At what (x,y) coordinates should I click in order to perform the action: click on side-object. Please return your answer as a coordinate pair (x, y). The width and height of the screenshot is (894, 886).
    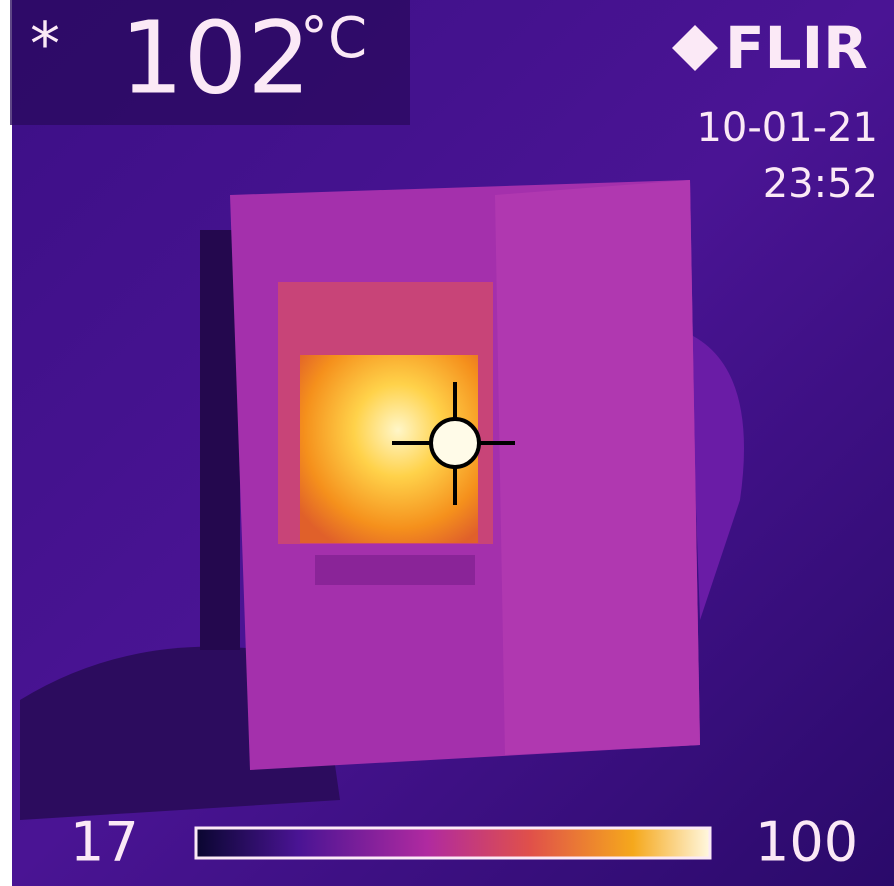
    Looking at the image, I should click on (712, 475).